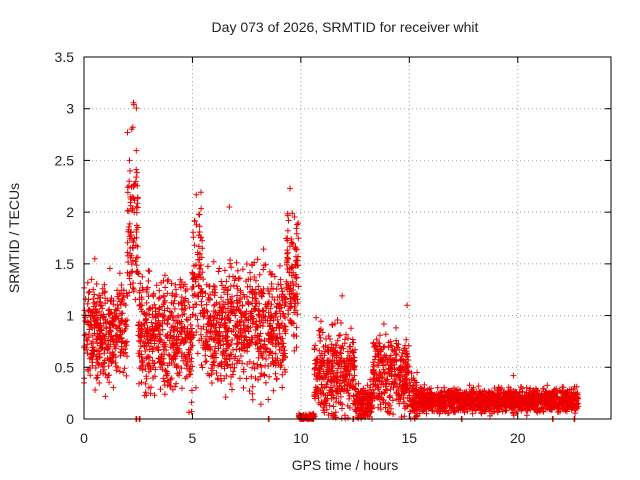  Describe the element at coordinates (65, 57) in the screenshot. I see `y-tick-label: 3.5` at that location.